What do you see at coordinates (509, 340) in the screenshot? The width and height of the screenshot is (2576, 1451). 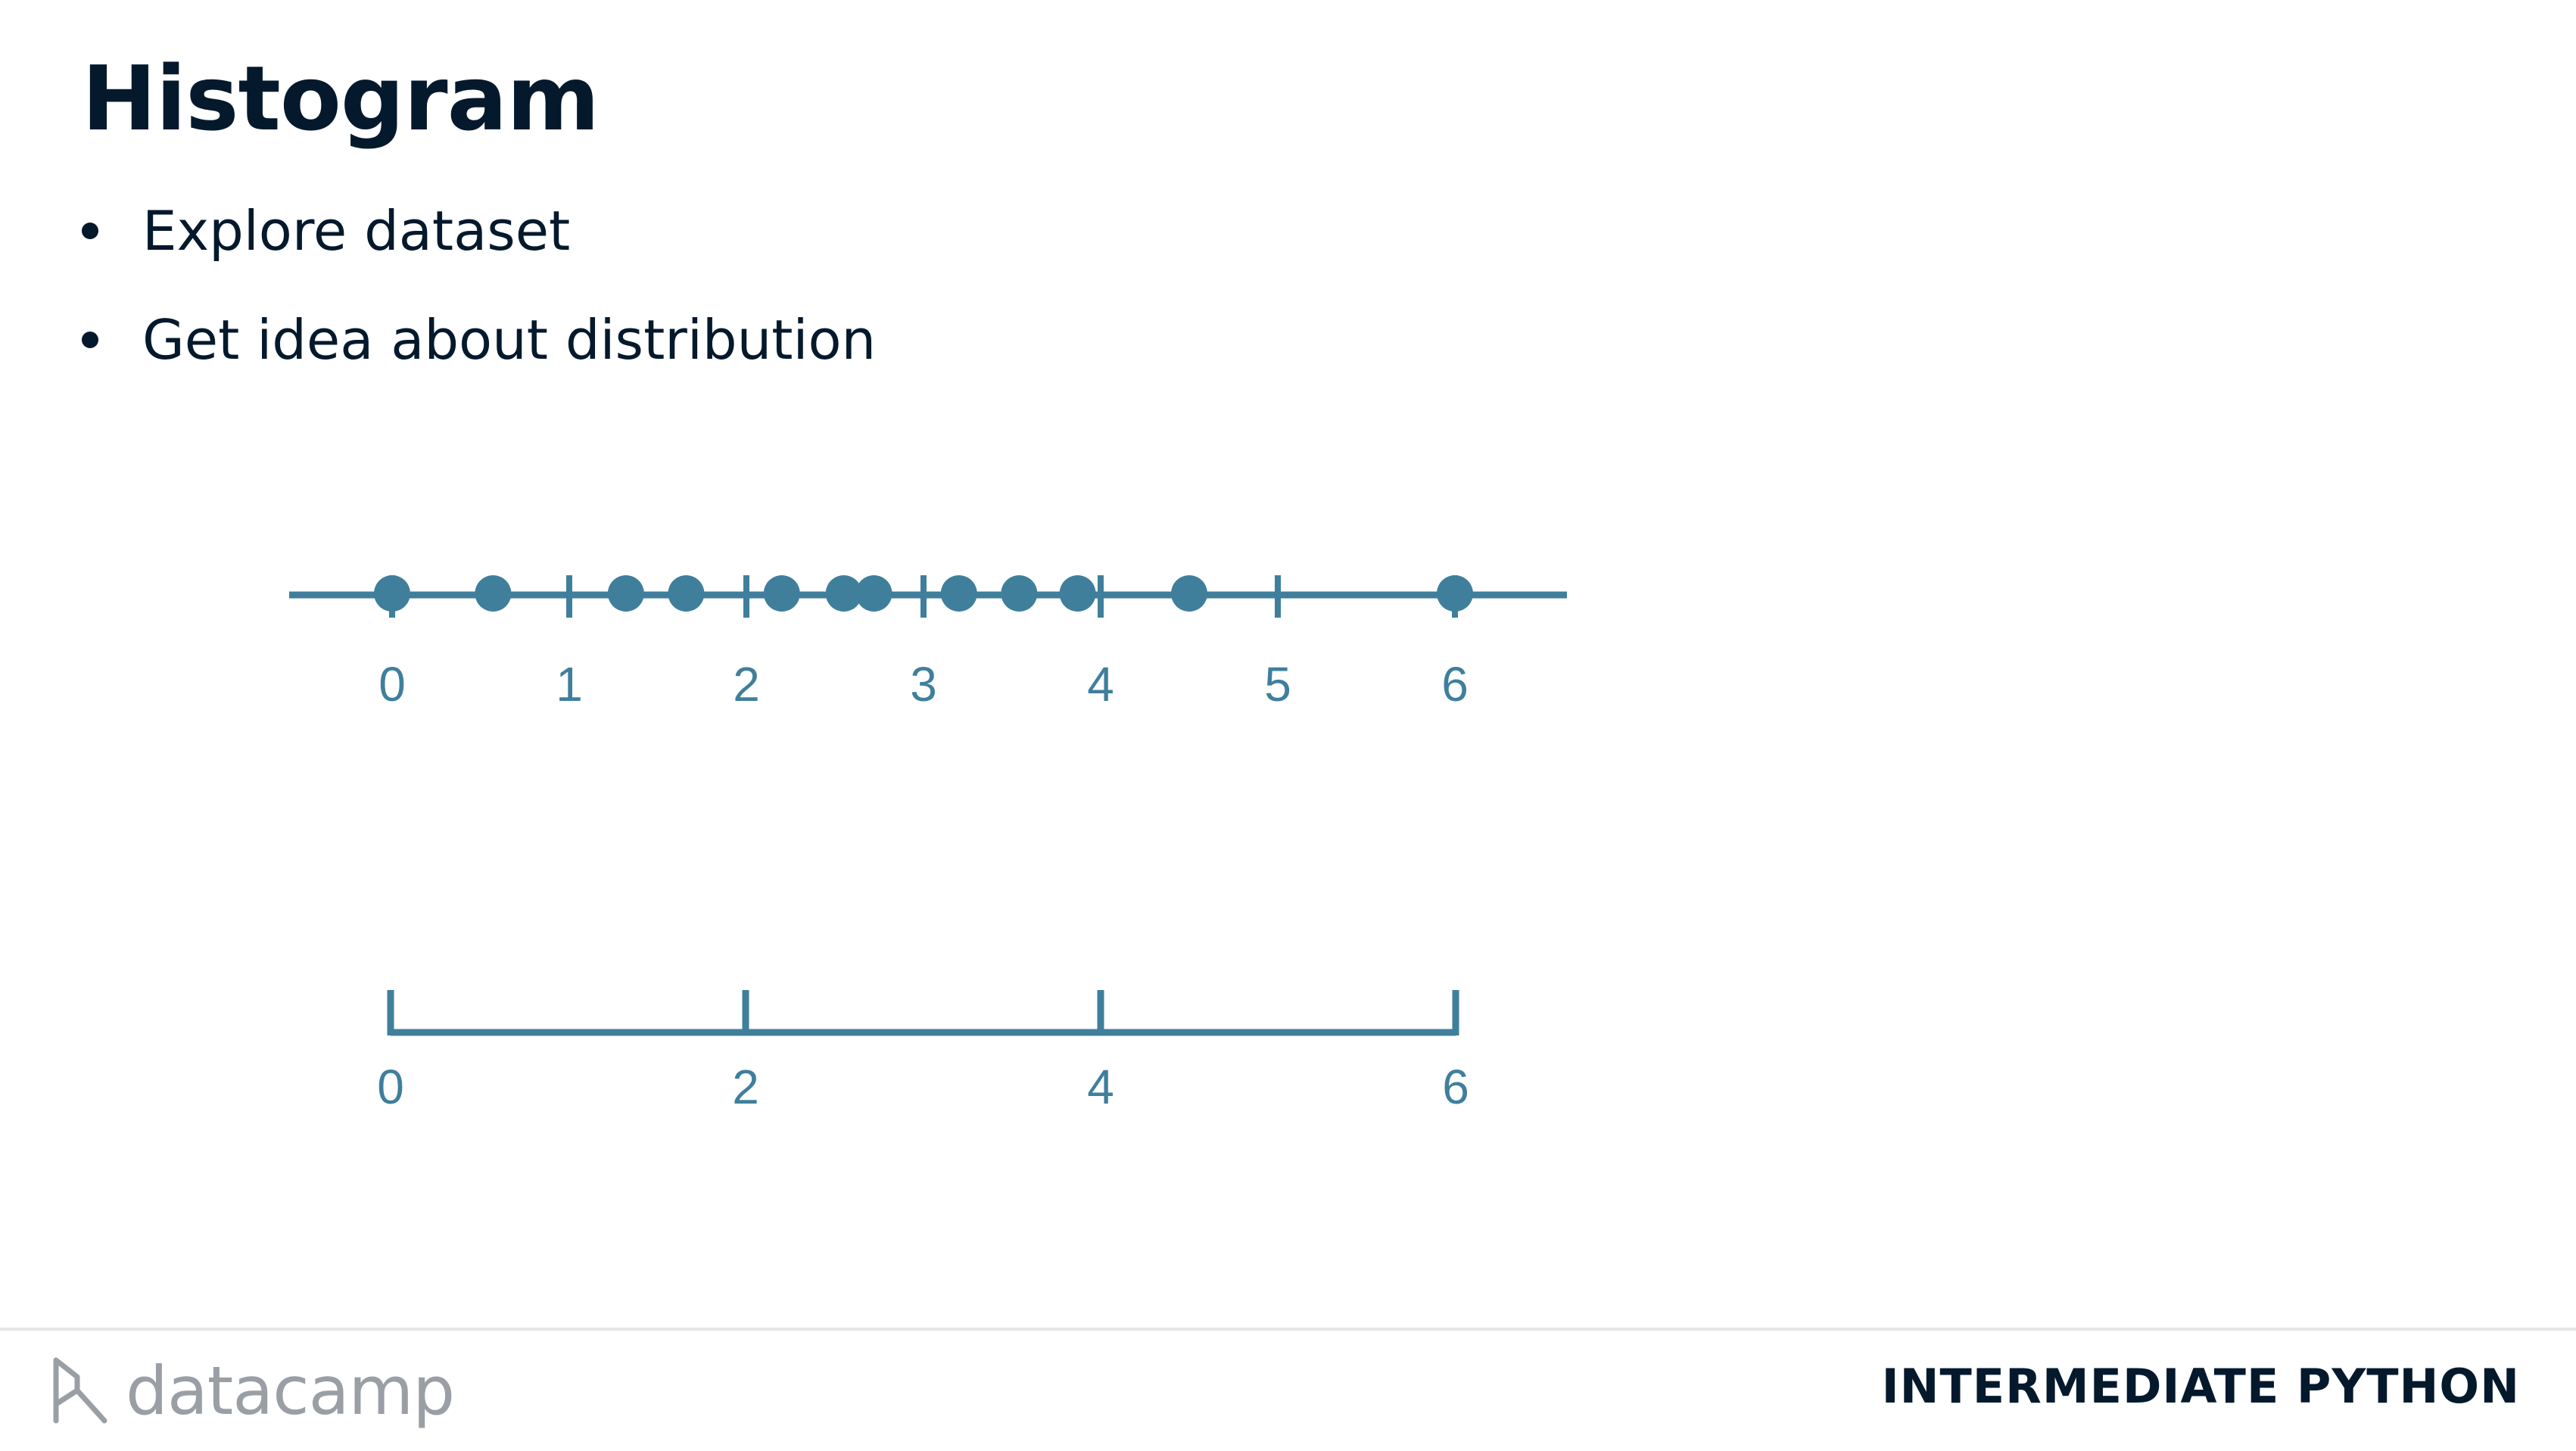 I see `bullet-text: Get idea about distribution` at bounding box center [509, 340].